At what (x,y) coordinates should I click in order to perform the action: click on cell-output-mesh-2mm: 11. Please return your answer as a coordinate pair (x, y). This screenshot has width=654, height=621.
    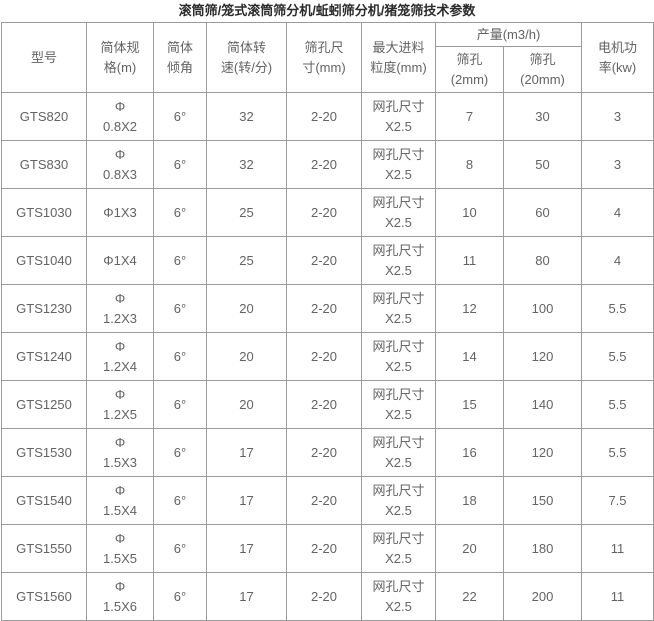
    Looking at the image, I should click on (469, 260).